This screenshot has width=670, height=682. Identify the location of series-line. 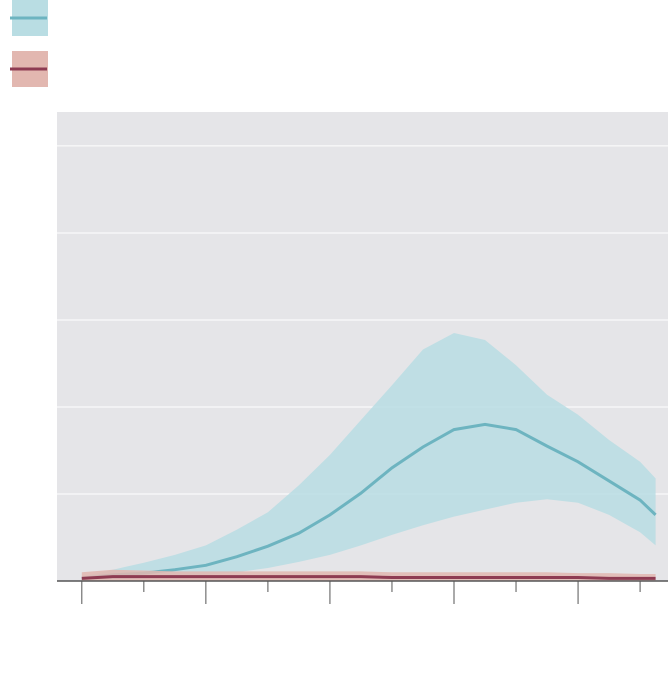
(368, 577).